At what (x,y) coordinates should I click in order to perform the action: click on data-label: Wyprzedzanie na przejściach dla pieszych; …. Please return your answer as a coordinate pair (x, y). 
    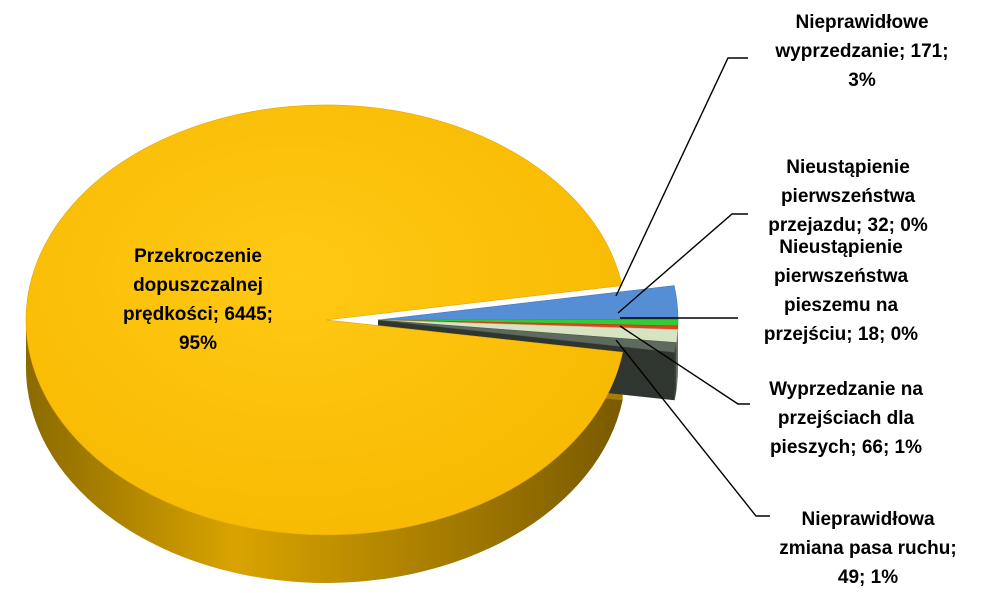
    Looking at the image, I should click on (846, 418).